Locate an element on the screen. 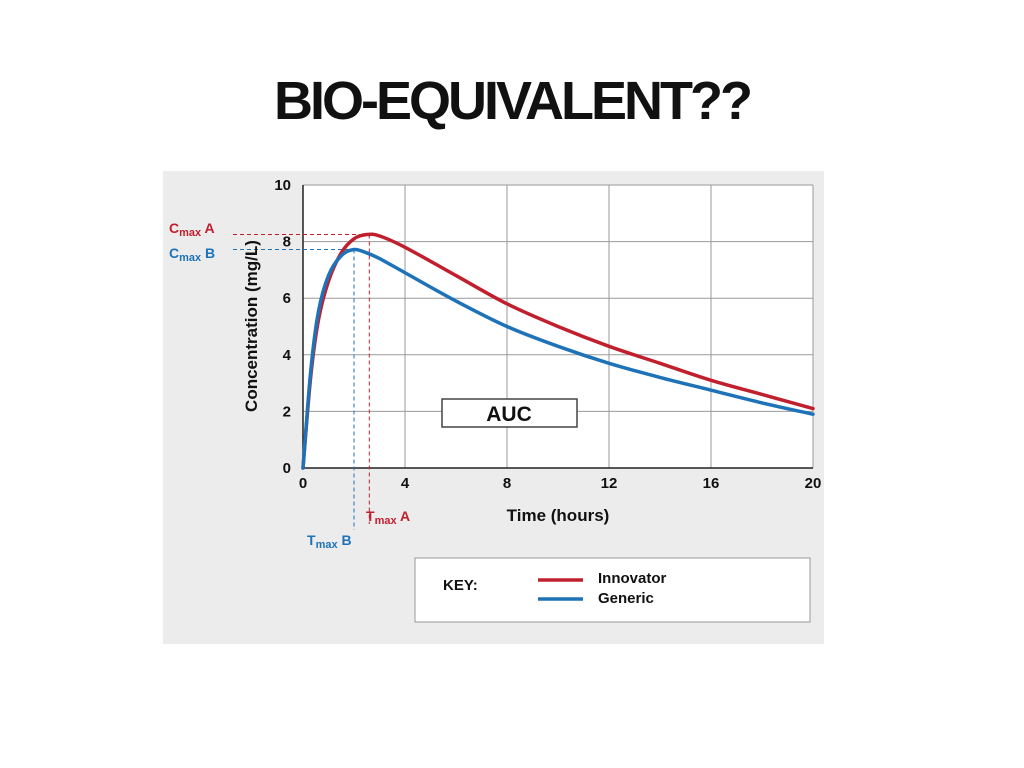 The height and width of the screenshot is (768, 1024). slide-title: BIO-EQUIVALENT?? is located at coordinates (513, 101).